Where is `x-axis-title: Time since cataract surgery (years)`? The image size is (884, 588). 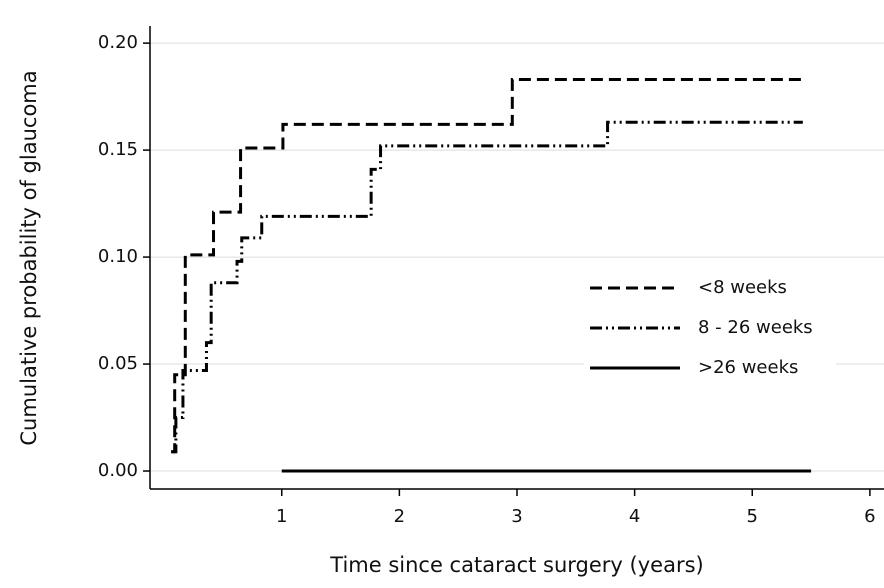
x-axis-title: Time since cataract surgery (years) is located at coordinates (516, 565).